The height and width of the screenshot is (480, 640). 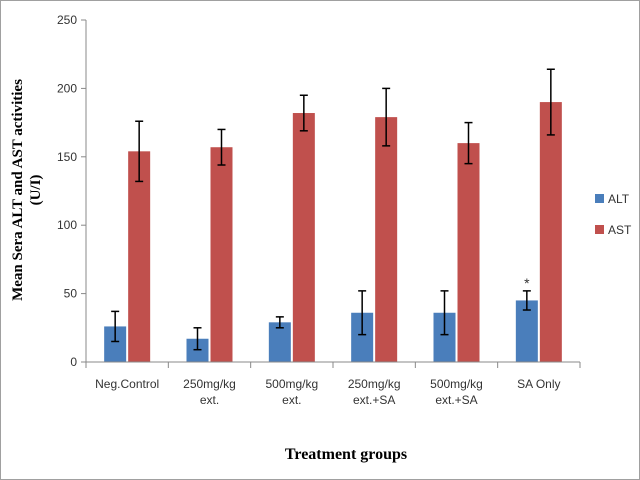 What do you see at coordinates (333, 365) in the screenshot?
I see `x-axis-ticks` at bounding box center [333, 365].